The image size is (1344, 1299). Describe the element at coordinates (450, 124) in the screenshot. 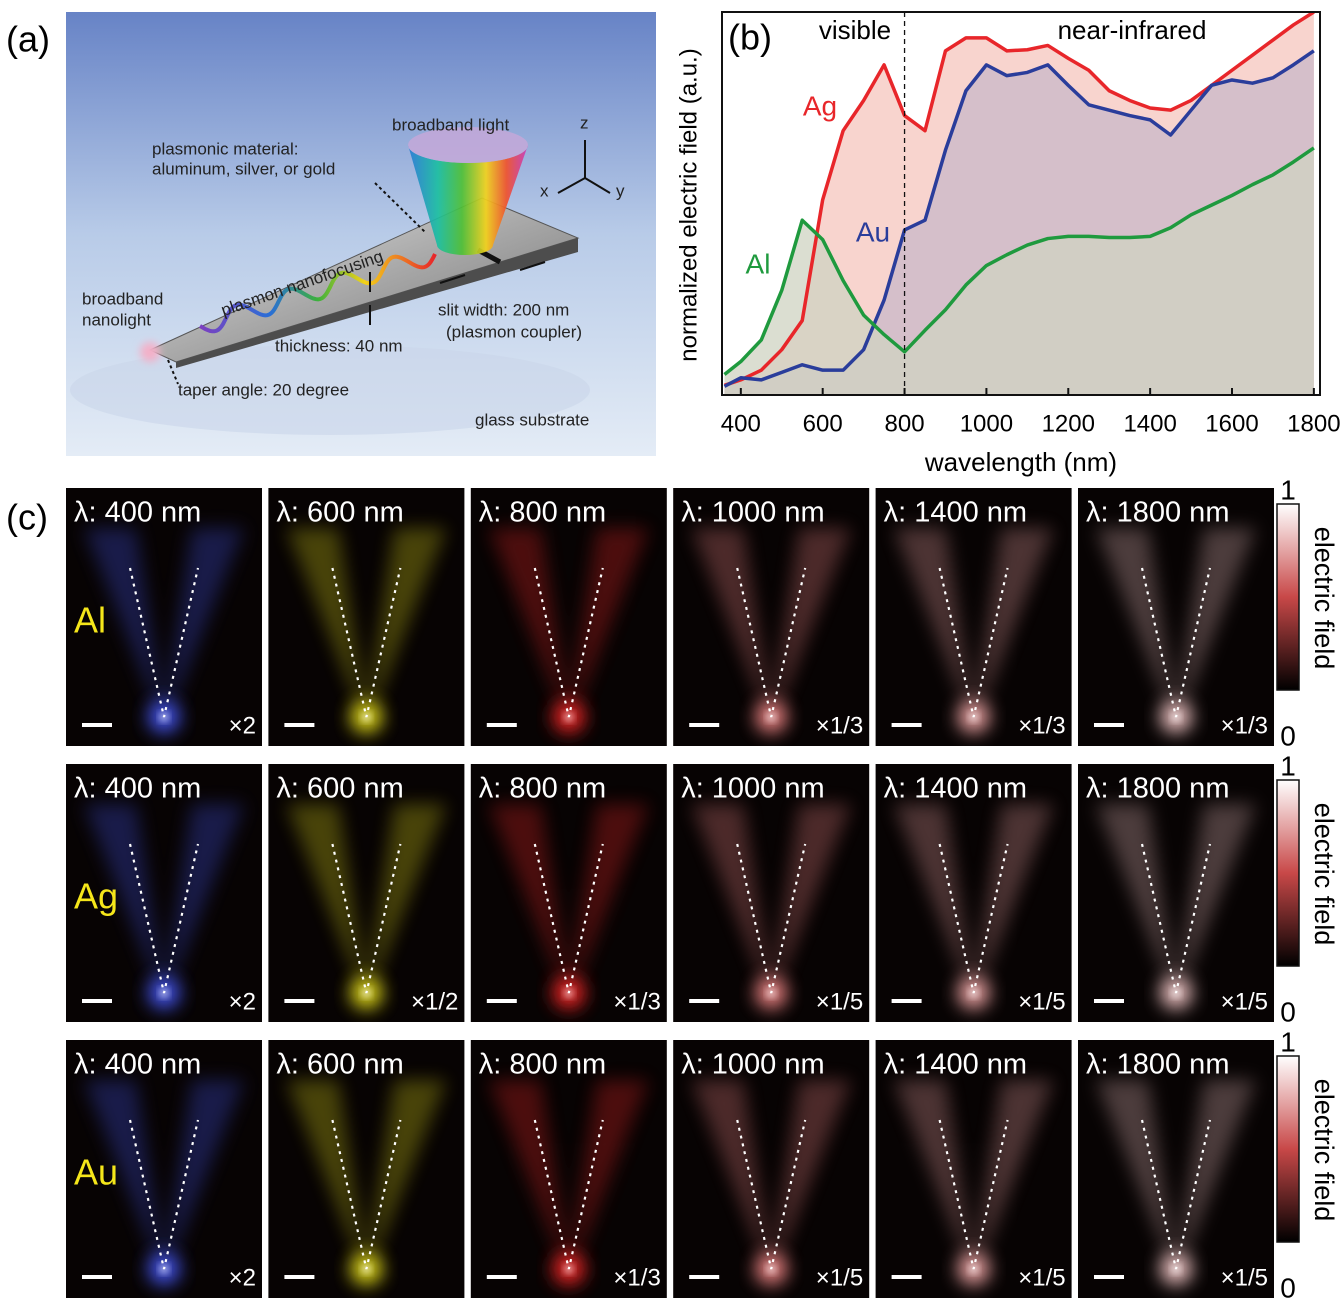

I see `annotation: broadband light` at that location.